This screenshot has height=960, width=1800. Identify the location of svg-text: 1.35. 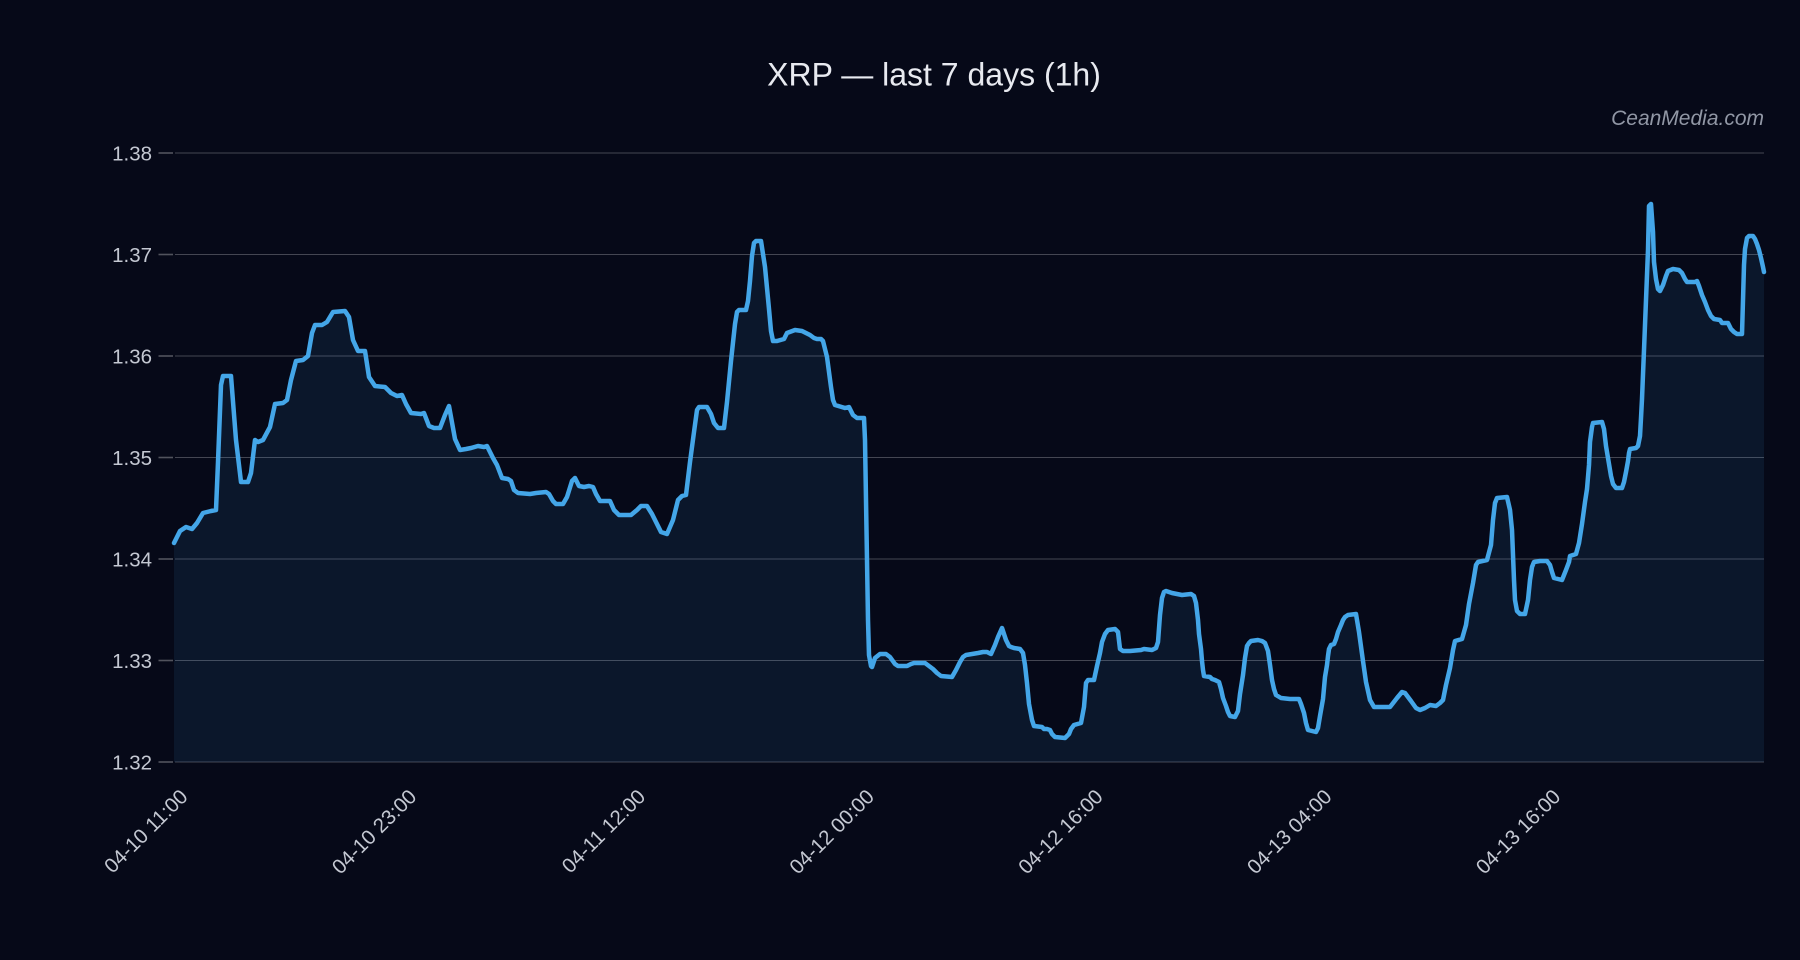
(132, 458).